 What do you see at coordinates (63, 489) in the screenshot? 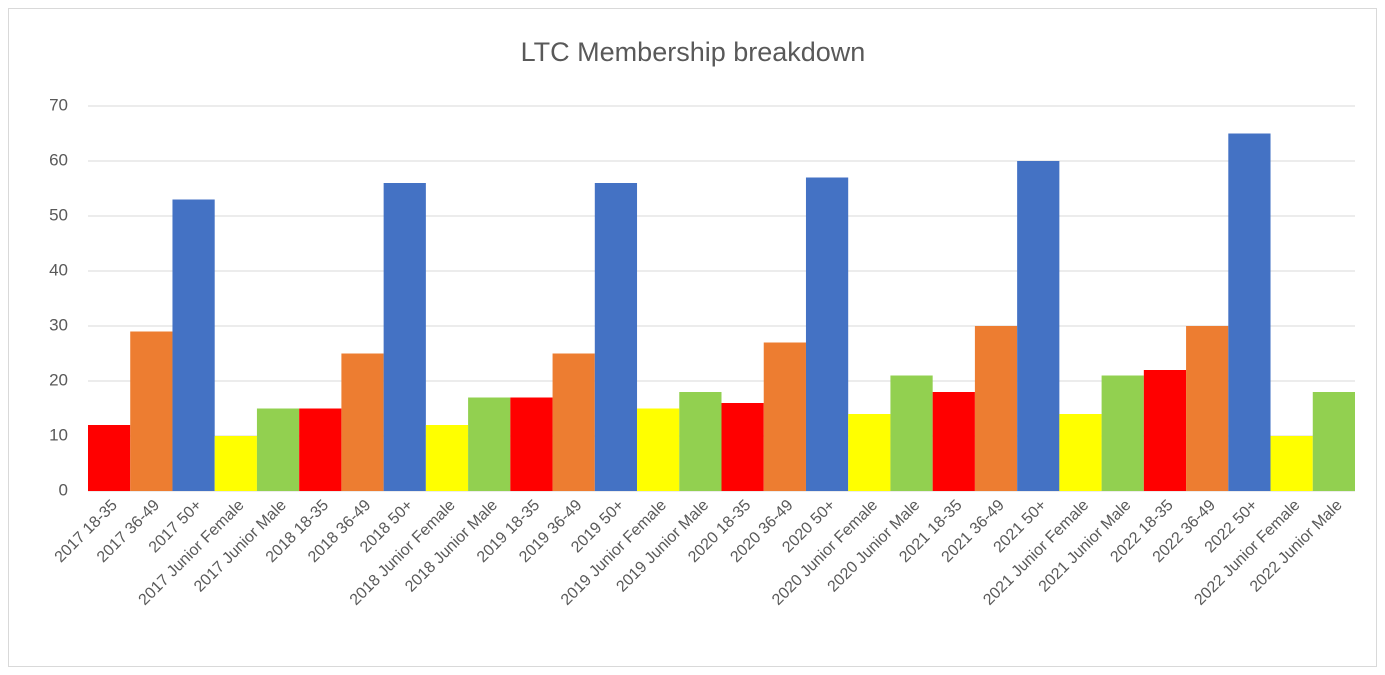
I see `y-tick-label: 0` at bounding box center [63, 489].